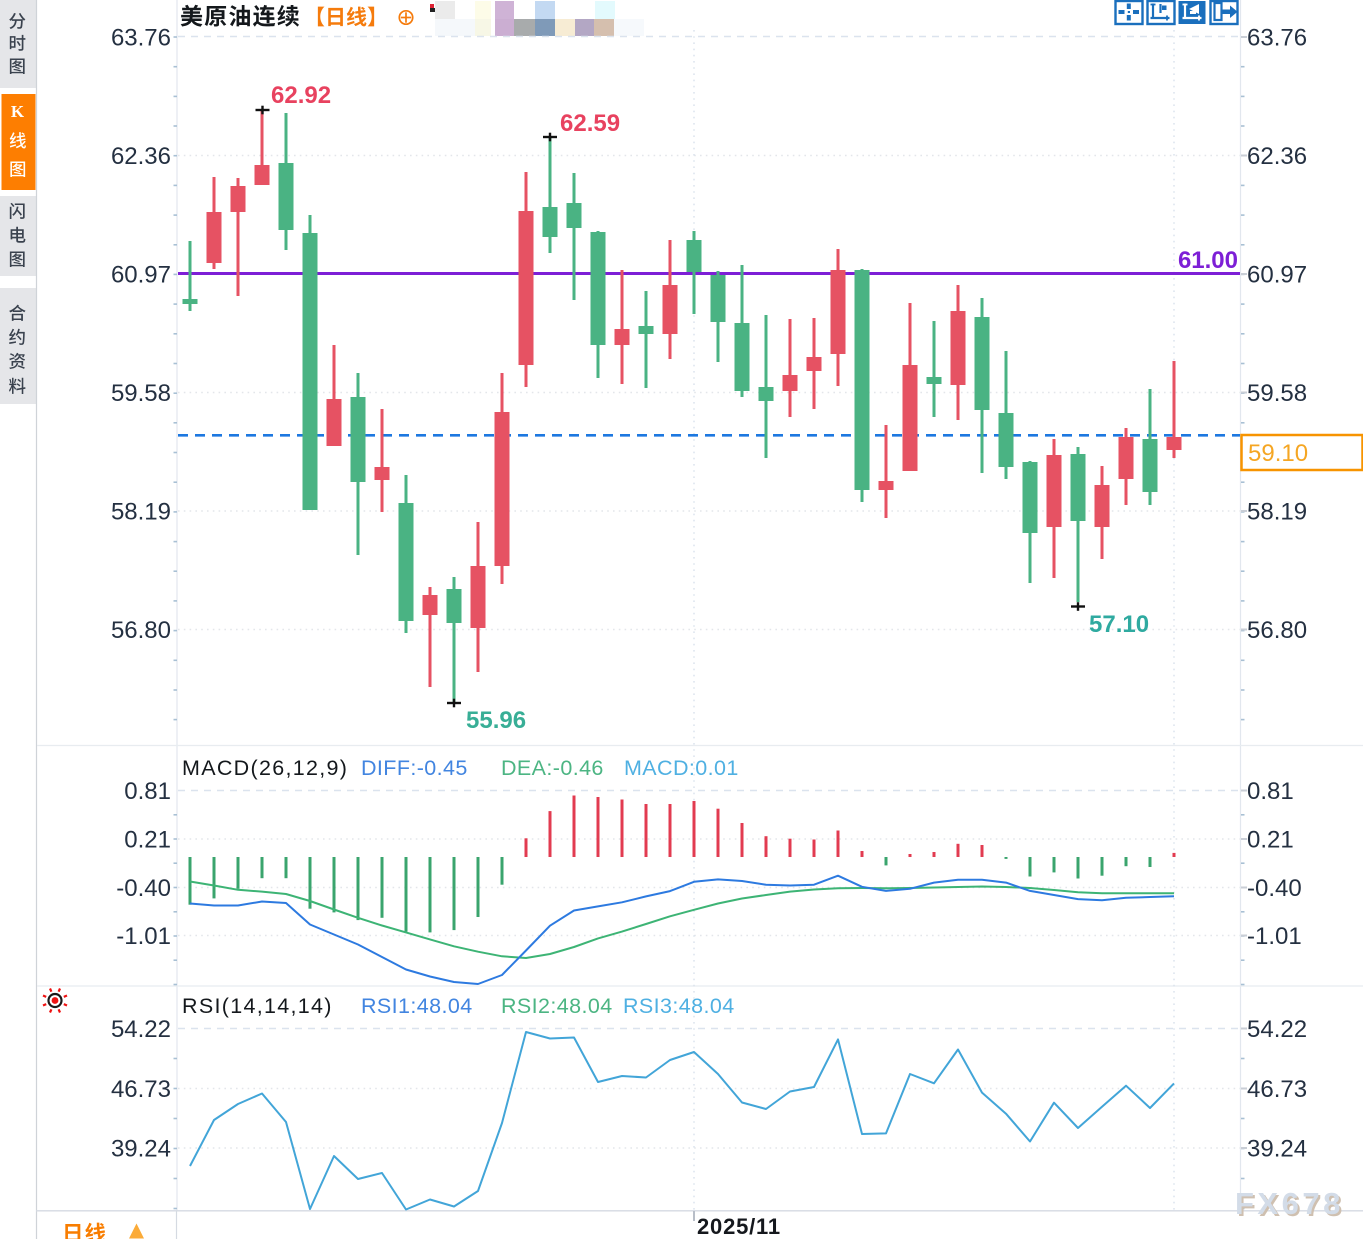 The height and width of the screenshot is (1244, 1363). Describe the element at coordinates (301, 95) in the screenshot. I see `svg-text: 62.92` at that location.